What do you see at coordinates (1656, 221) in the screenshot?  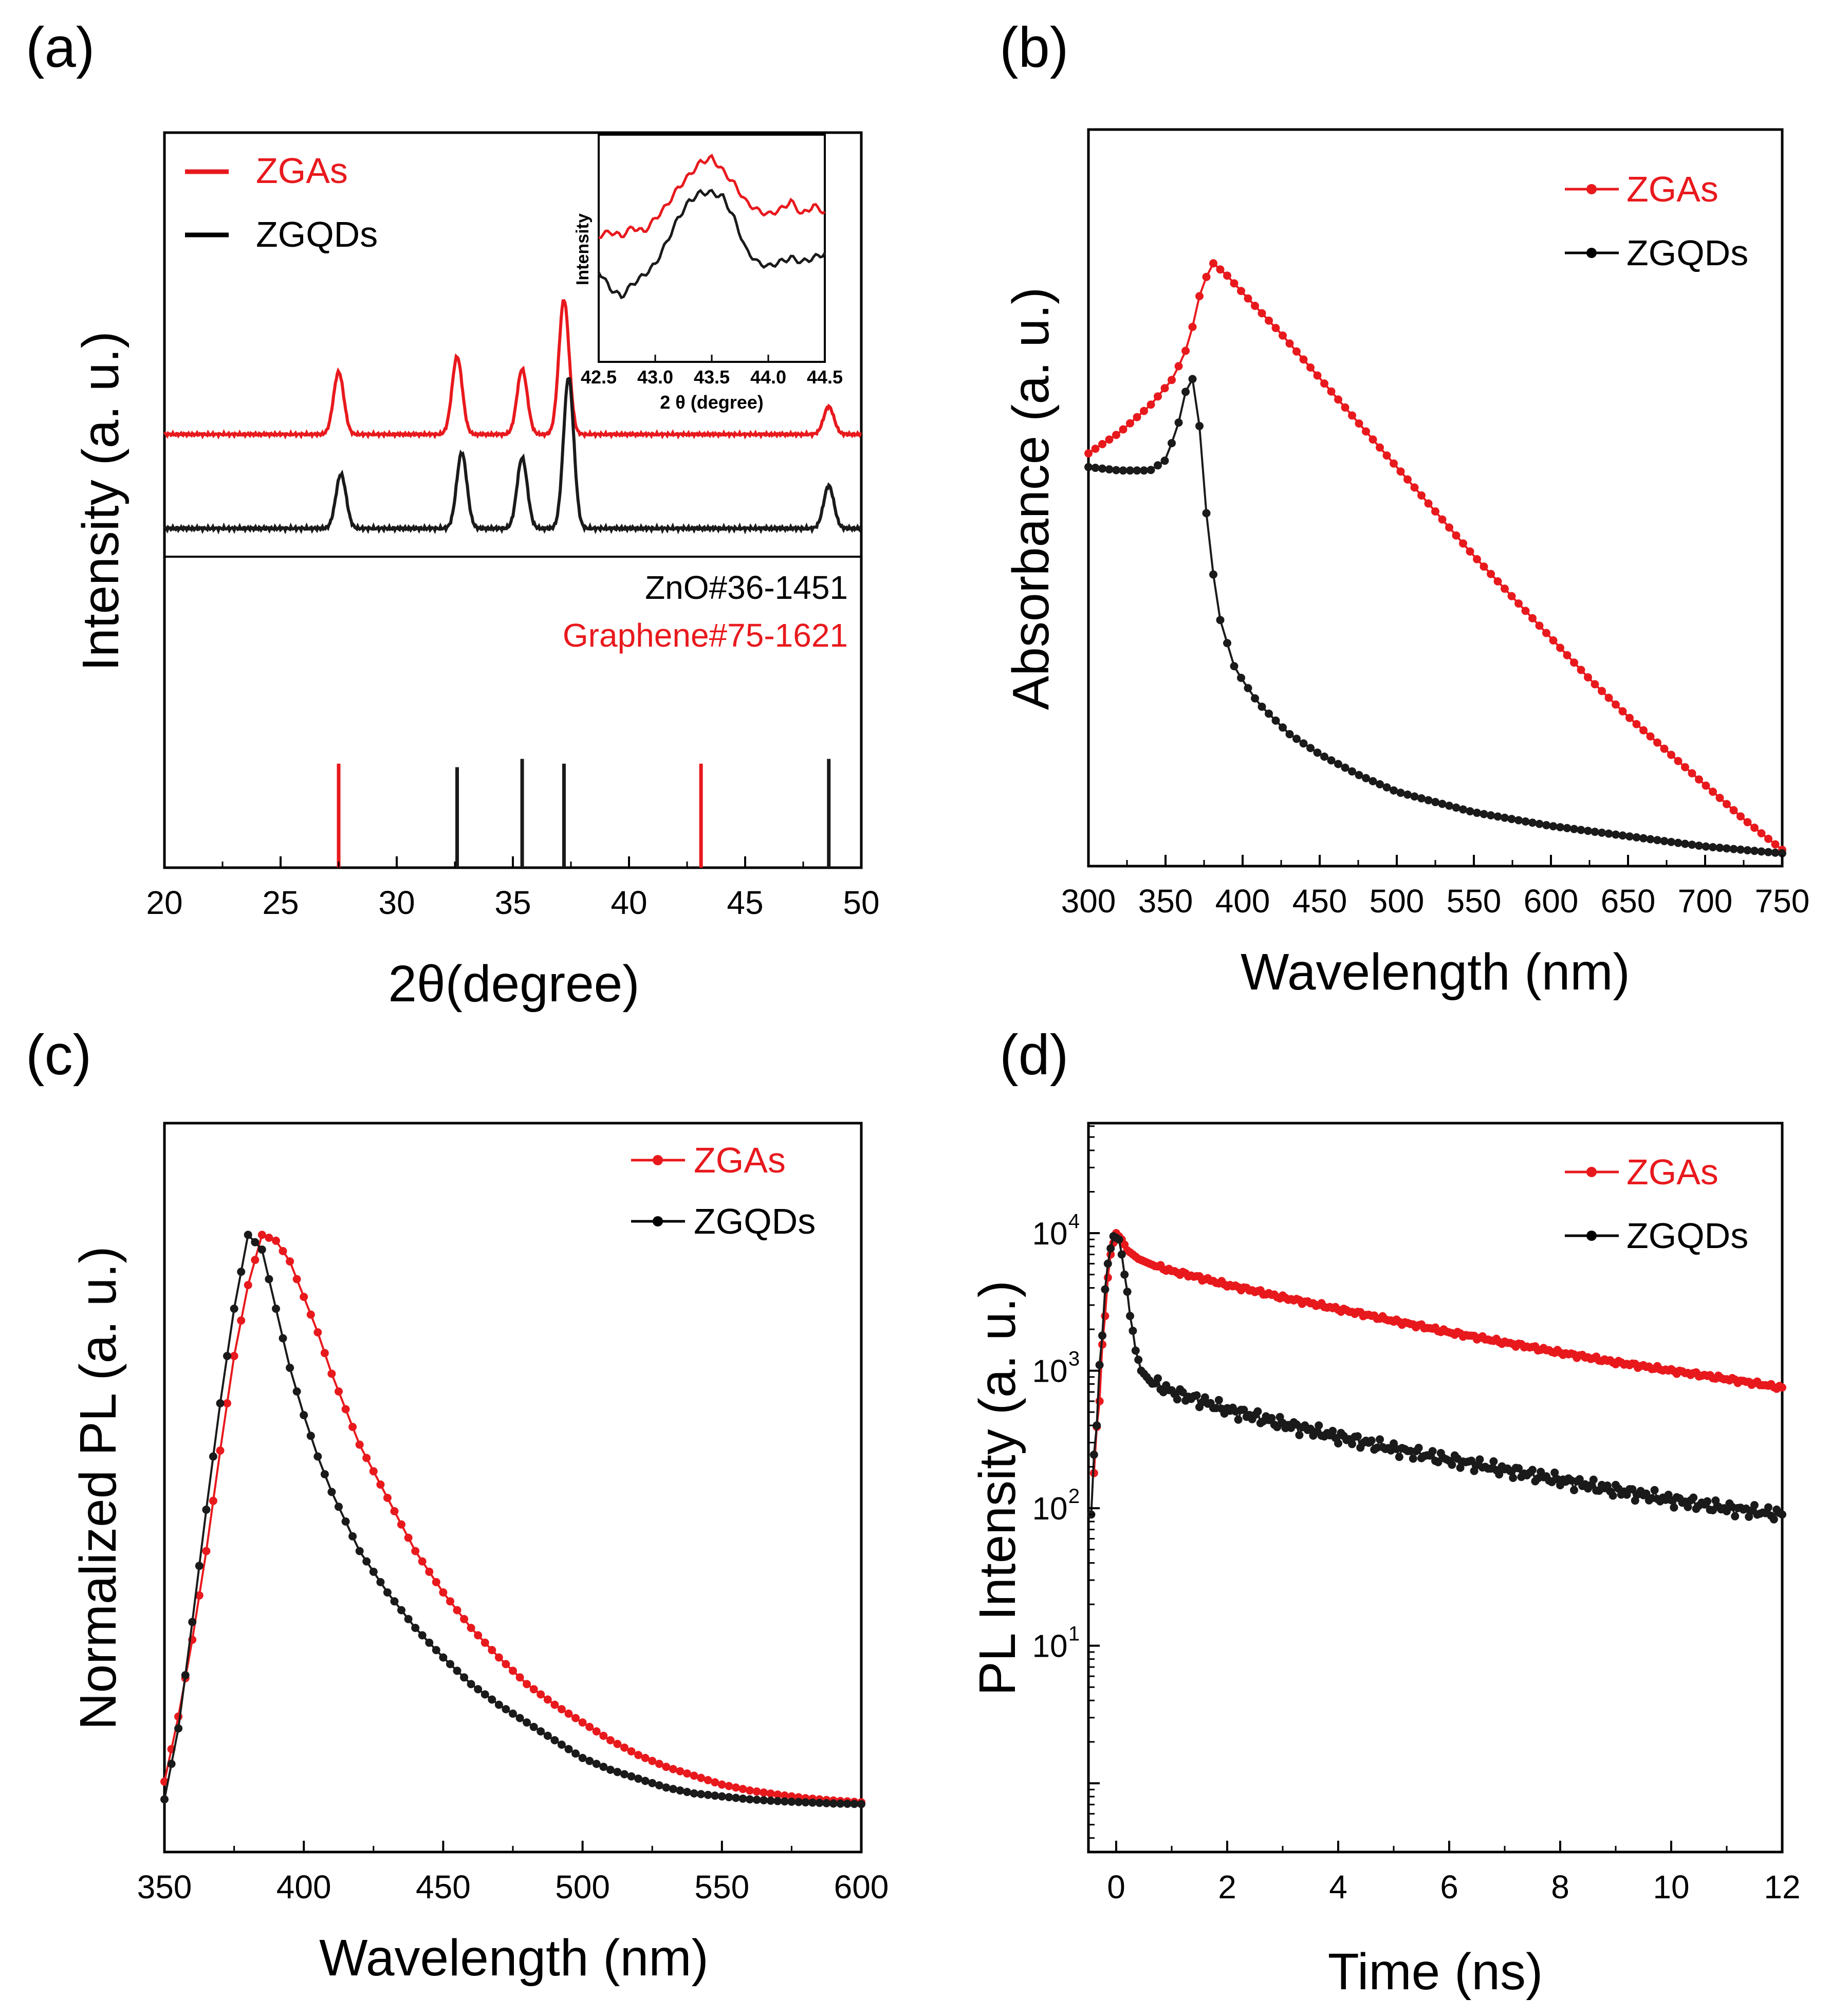 I see `panel-b-legend: ZGAs ZGQDs` at bounding box center [1656, 221].